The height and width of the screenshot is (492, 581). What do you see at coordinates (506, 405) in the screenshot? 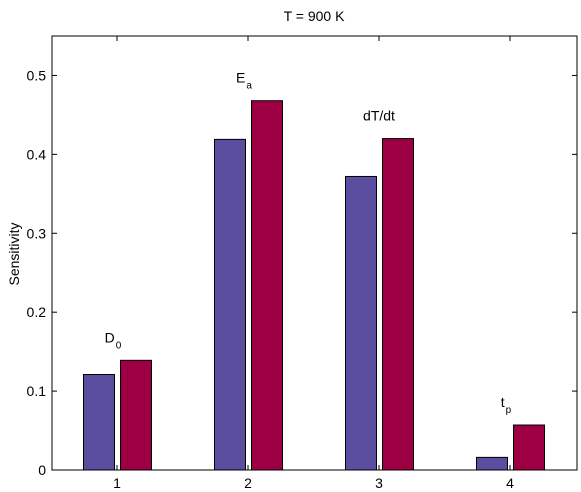
I see `annotation-4: tp` at bounding box center [506, 405].